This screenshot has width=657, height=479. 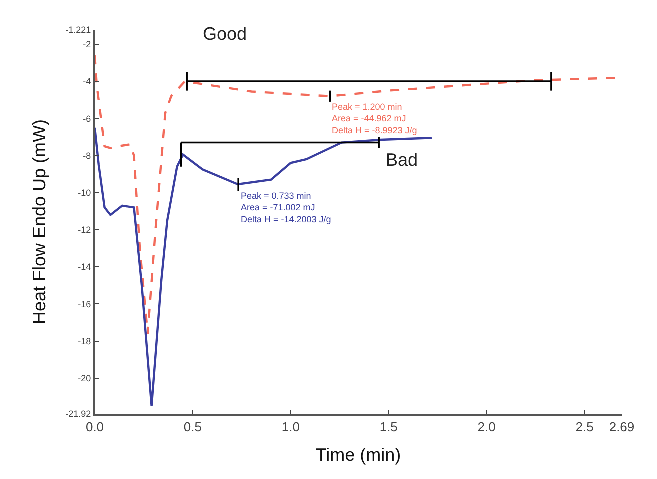 I want to click on annotation: Peak = 0.733 min Area = -71.002 mJ Delta H = -14.2003 J/g, so click(x=286, y=207).